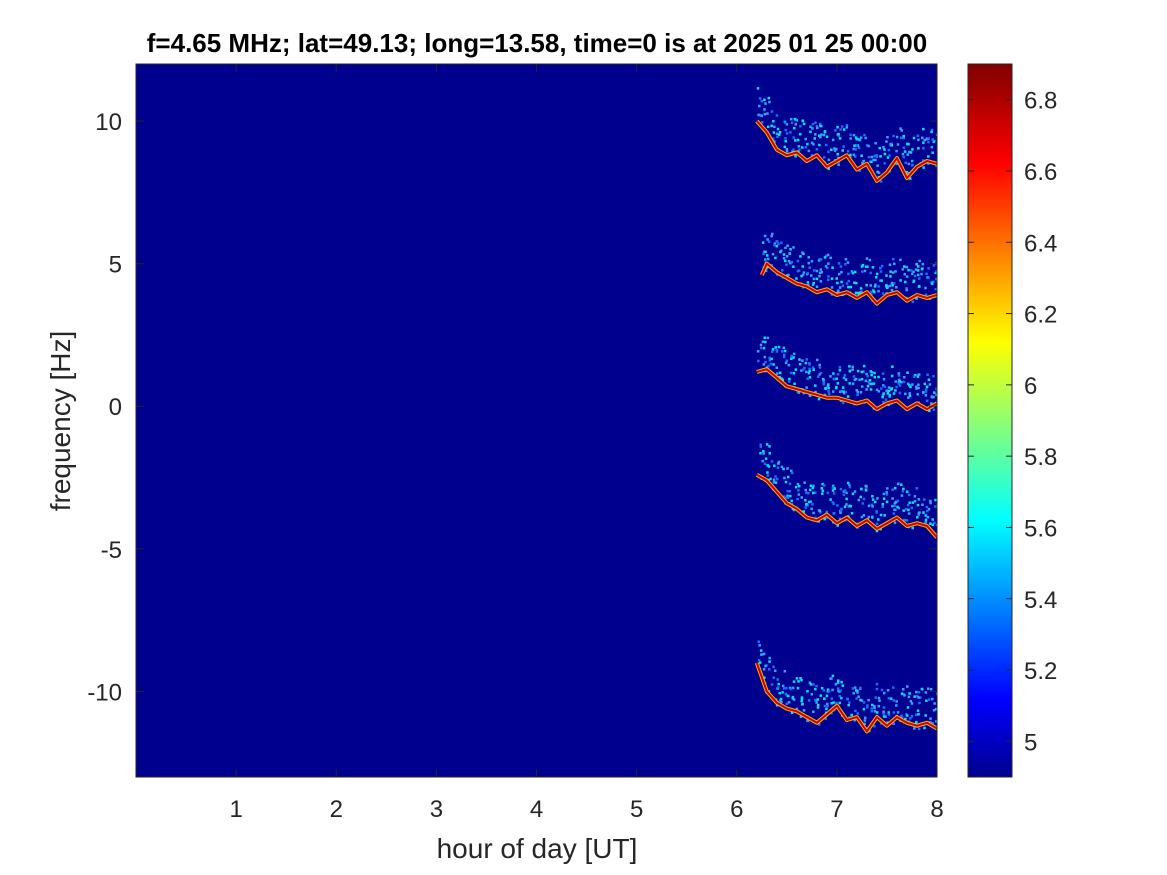 The width and height of the screenshot is (1167, 875). Describe the element at coordinates (108, 122) in the screenshot. I see `y-tick-label: 10` at that location.